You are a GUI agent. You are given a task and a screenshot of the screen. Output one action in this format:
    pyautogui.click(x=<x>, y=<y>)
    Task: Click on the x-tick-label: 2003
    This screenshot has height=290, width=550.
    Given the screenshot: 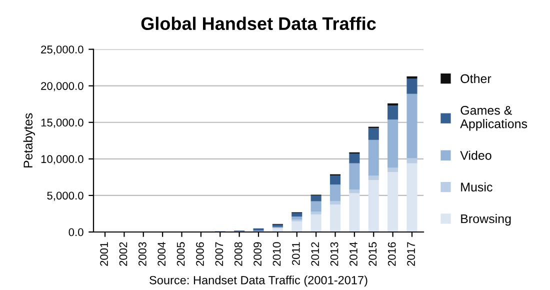 What is the action you would take?
    pyautogui.click(x=142, y=254)
    